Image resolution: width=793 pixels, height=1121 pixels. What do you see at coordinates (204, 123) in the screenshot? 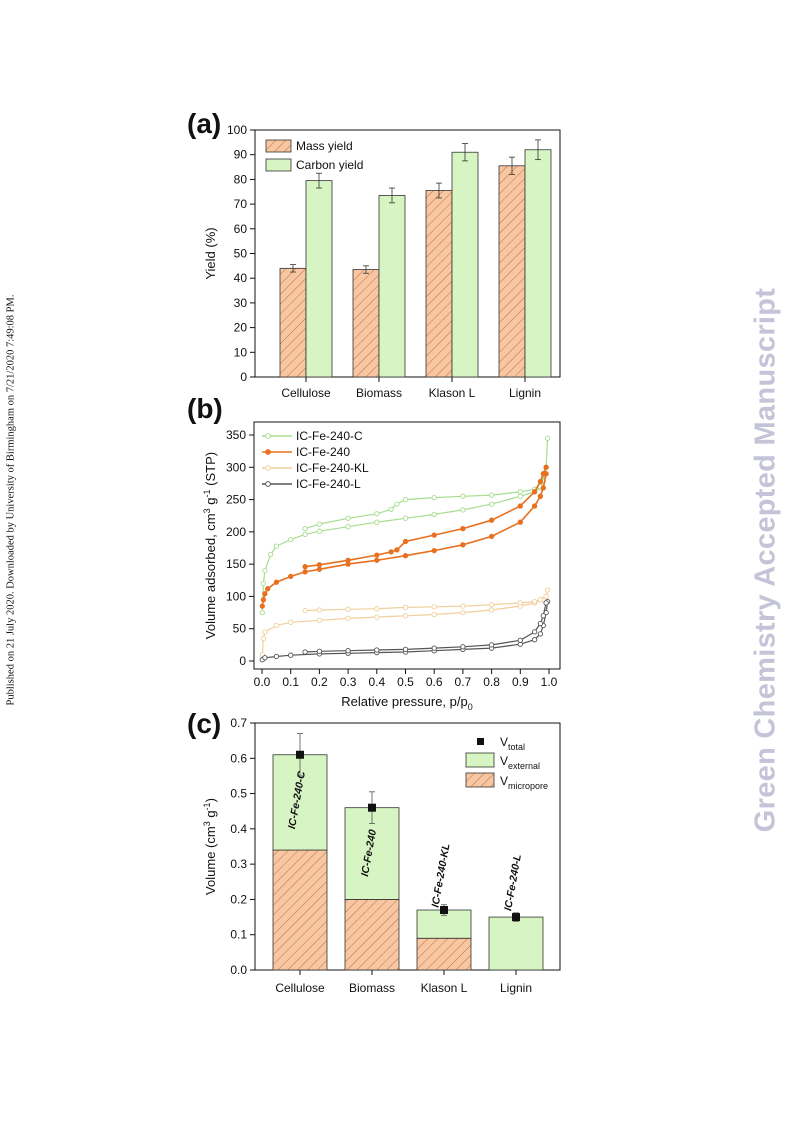
I see `panel-a-label: (a)` at bounding box center [204, 123].